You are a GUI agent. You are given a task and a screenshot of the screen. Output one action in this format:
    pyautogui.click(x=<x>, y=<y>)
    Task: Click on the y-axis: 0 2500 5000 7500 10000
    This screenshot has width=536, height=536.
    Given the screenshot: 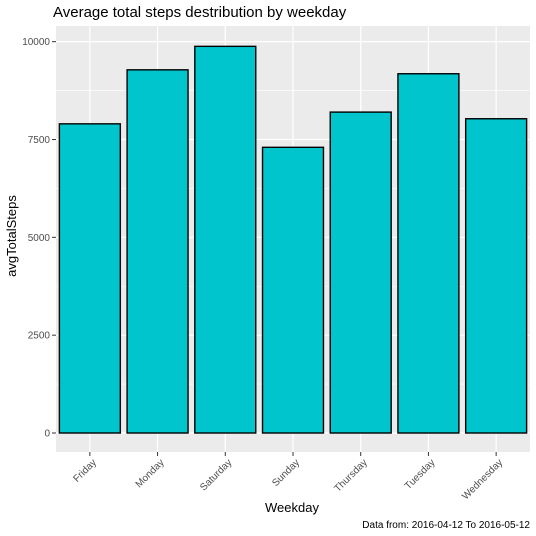 What is the action you would take?
    pyautogui.click(x=39, y=238)
    